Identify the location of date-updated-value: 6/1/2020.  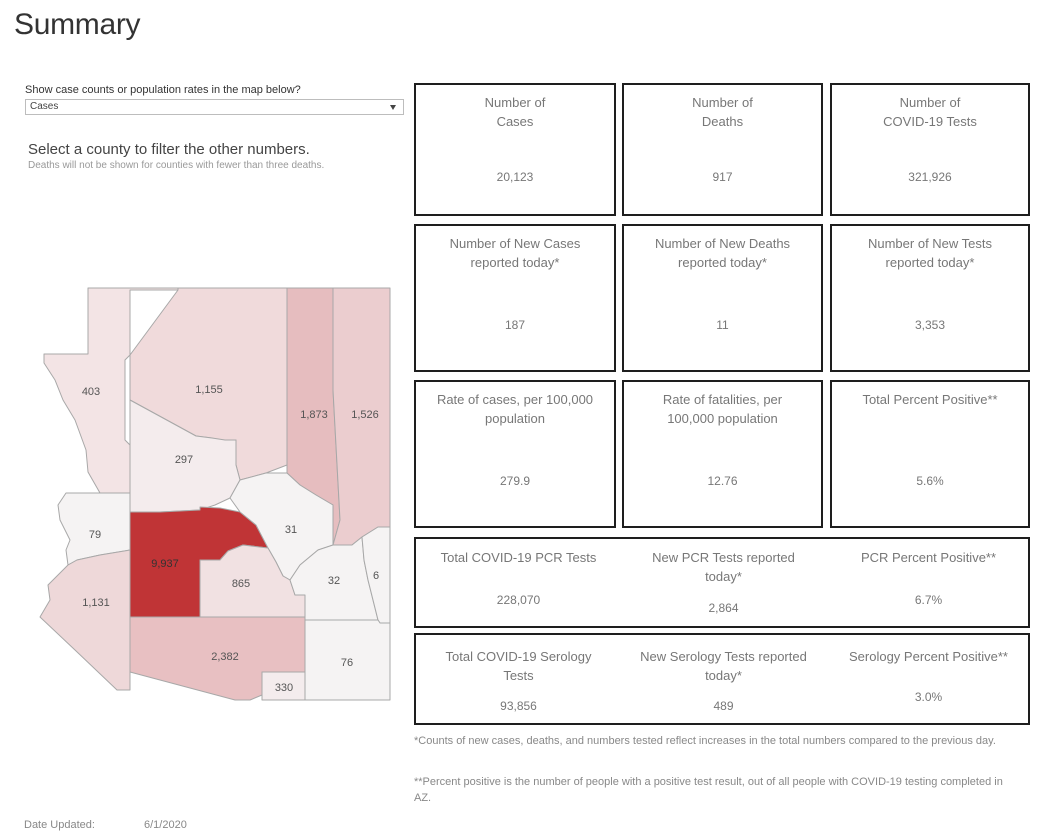
(165, 825).